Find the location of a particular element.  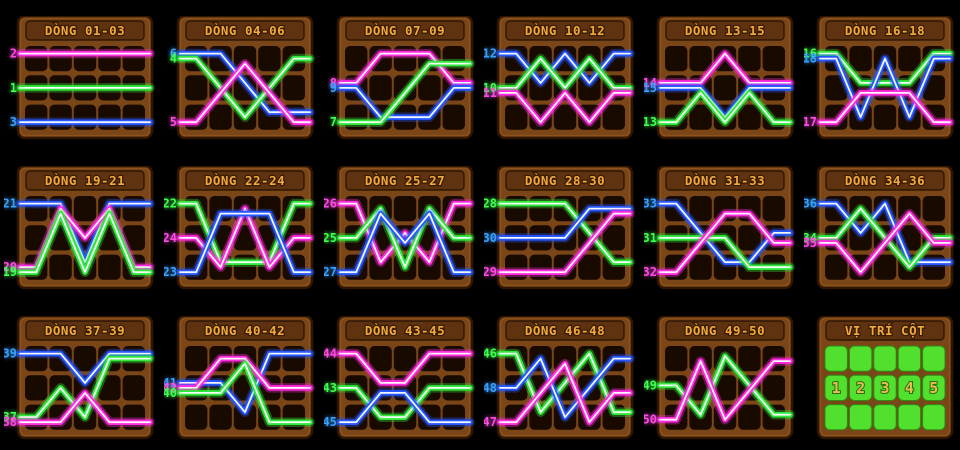

line-number-label: 40 is located at coordinates (170, 393).